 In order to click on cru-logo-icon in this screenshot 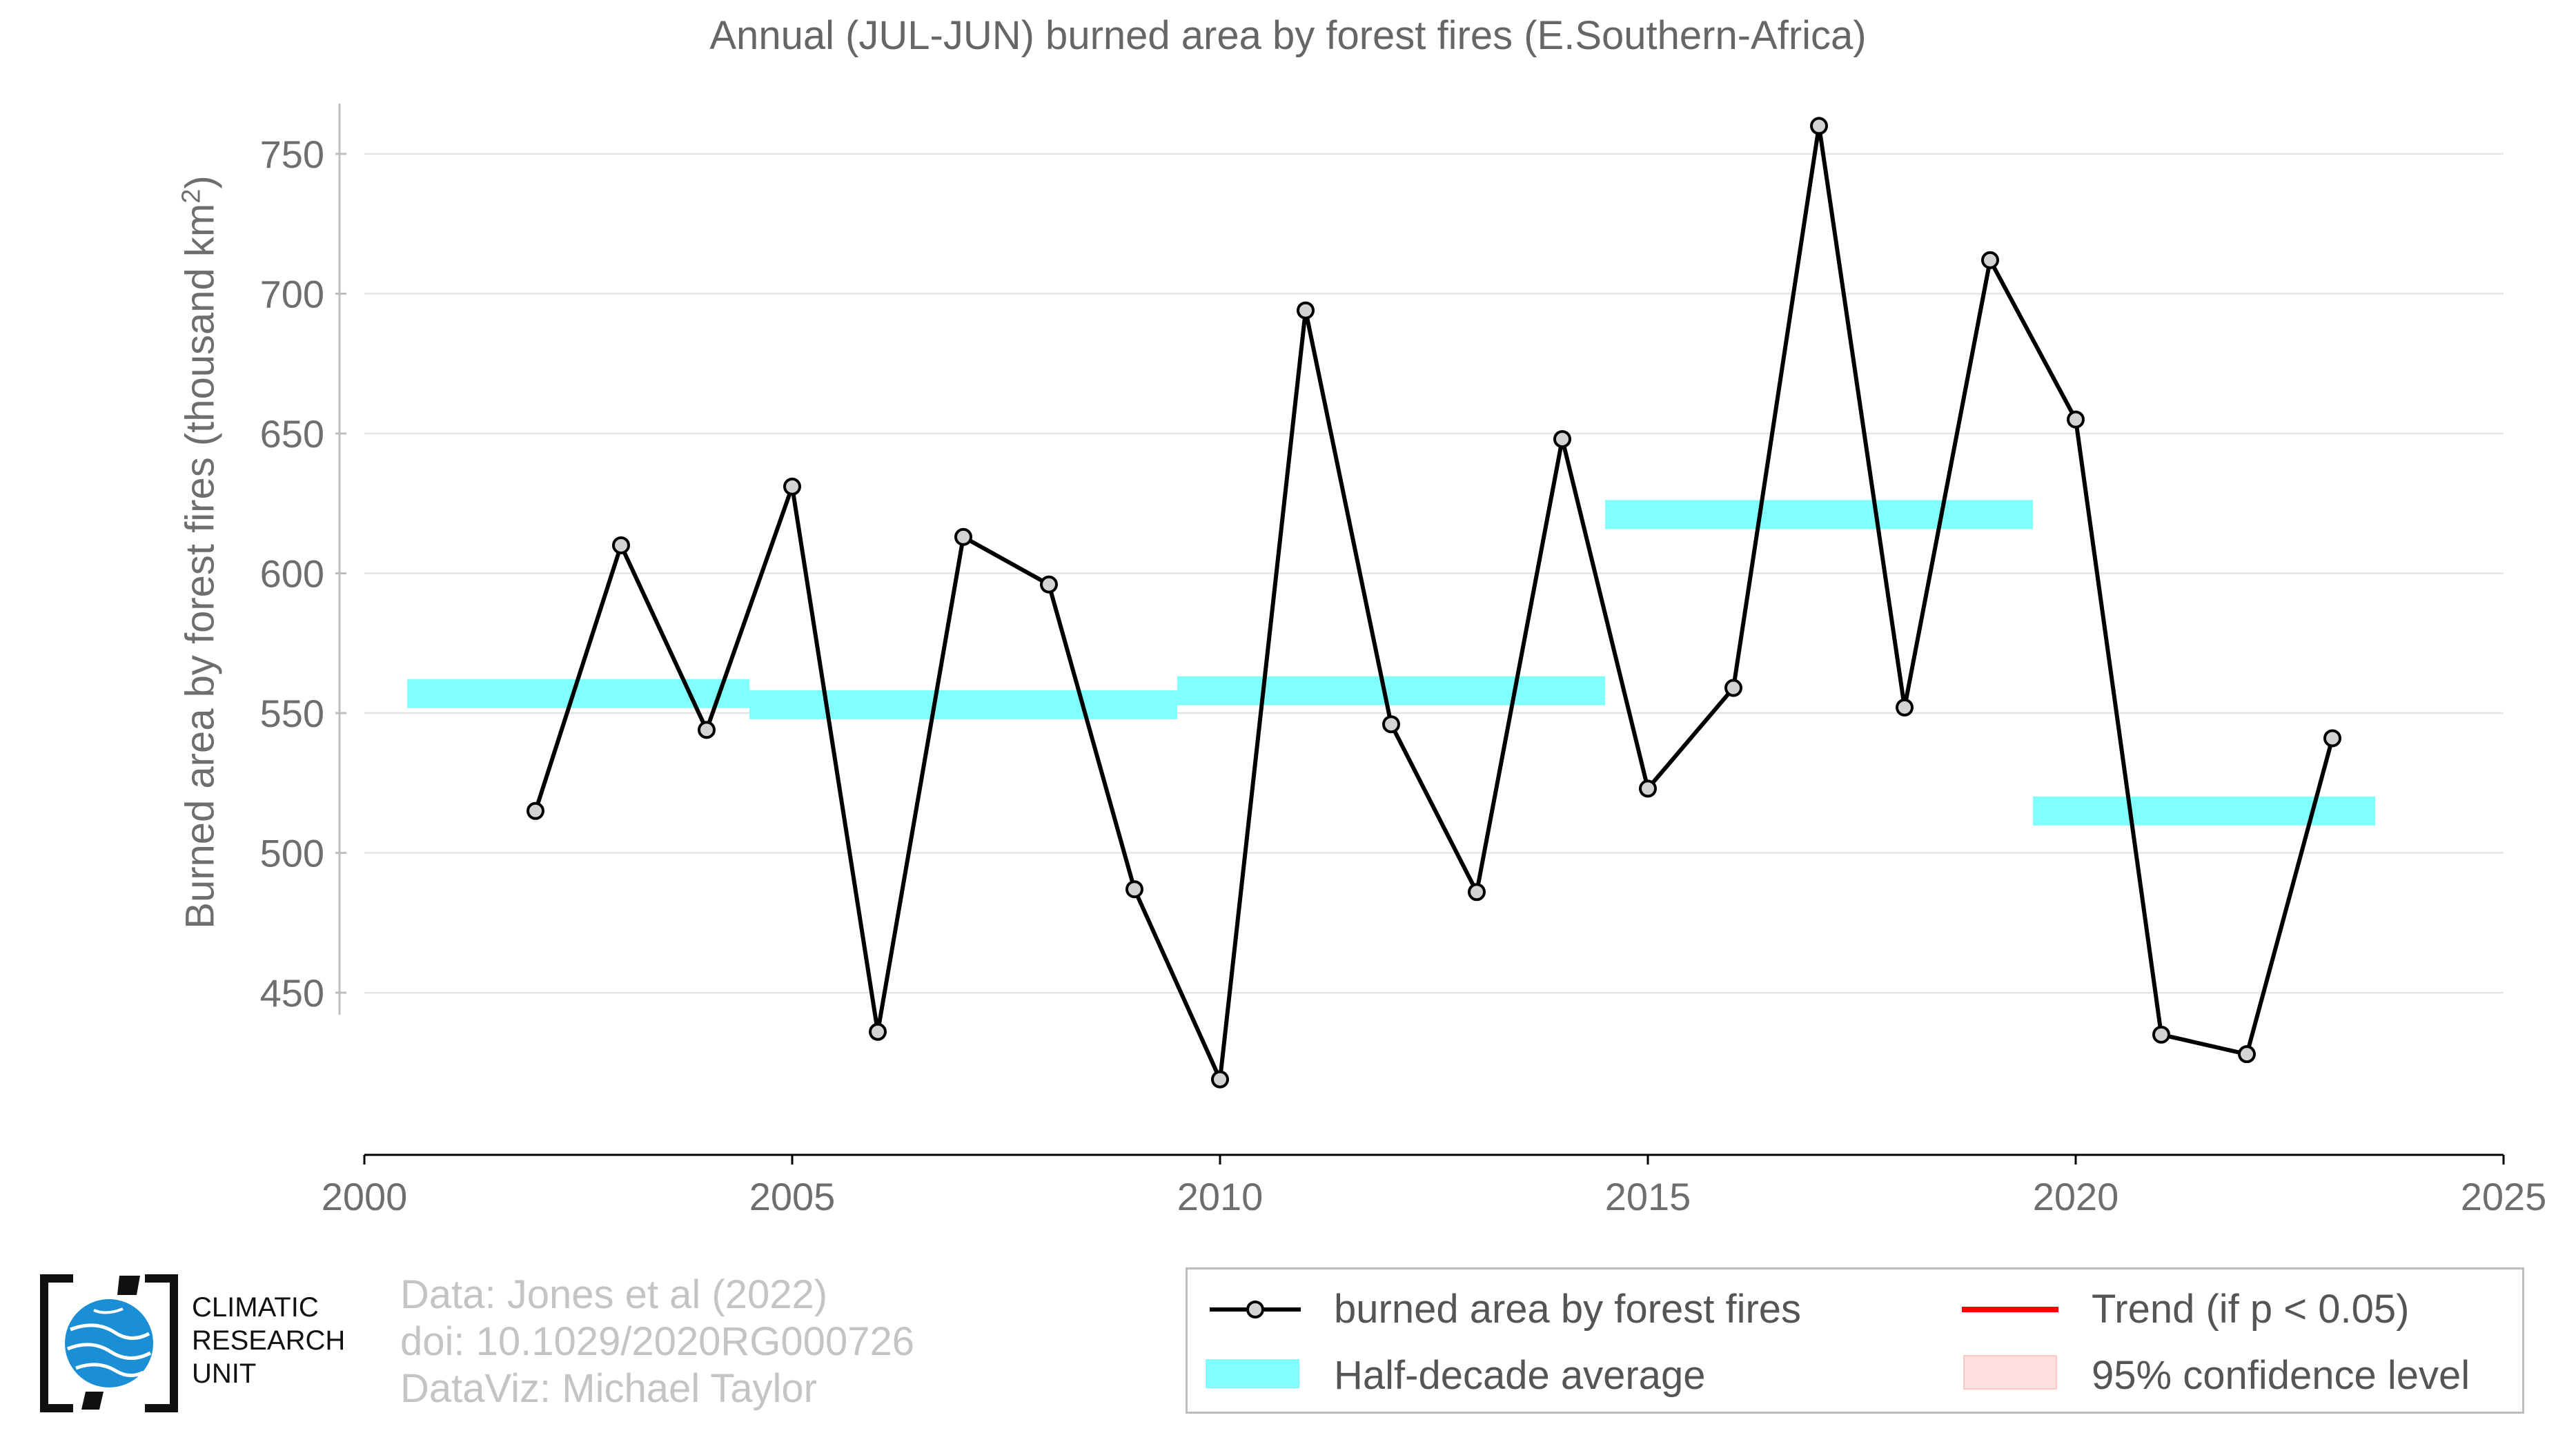, I will do `click(109, 1343)`.